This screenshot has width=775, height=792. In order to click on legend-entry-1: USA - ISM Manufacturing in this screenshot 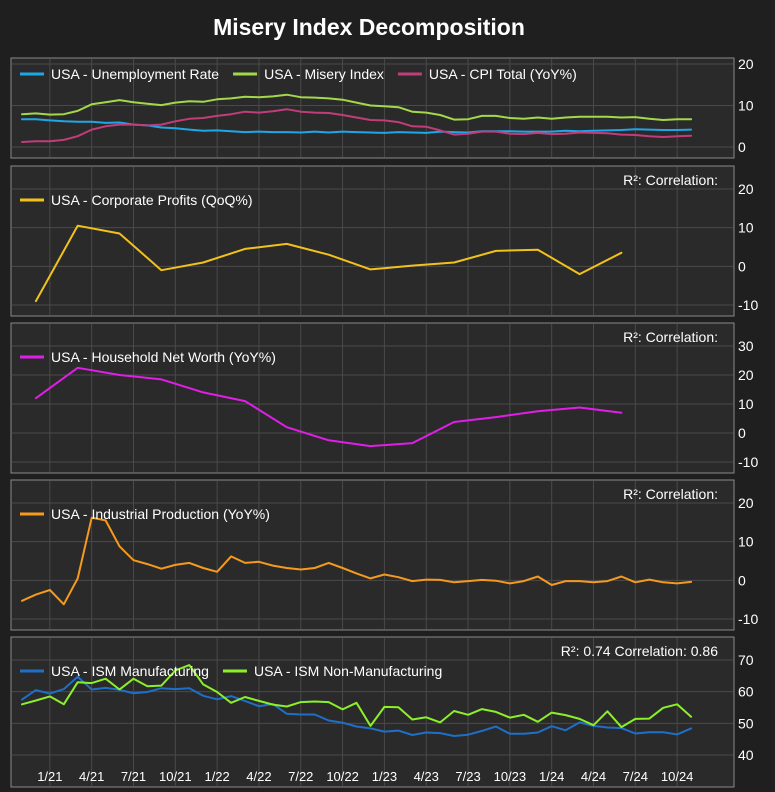, I will do `click(130, 671)`.